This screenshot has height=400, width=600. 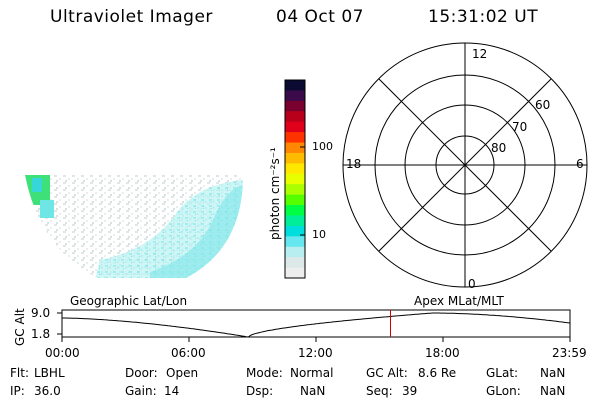 I want to click on status-seq-label: Seq:, so click(x=379, y=391).